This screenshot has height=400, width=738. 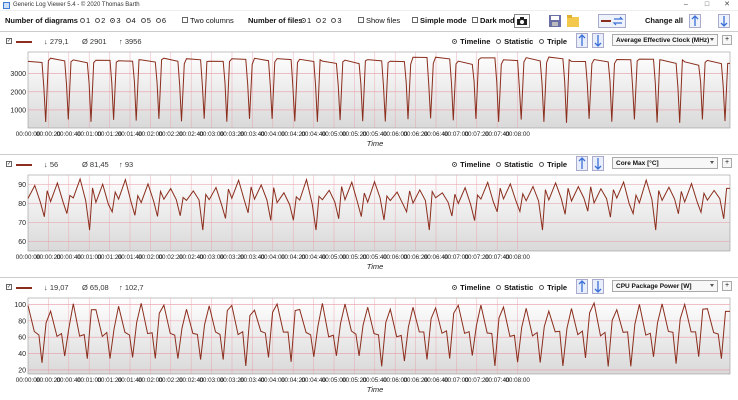 What do you see at coordinates (665, 286) in the screenshot?
I see `sensor-select: CPU Package Power [W]` at bounding box center [665, 286].